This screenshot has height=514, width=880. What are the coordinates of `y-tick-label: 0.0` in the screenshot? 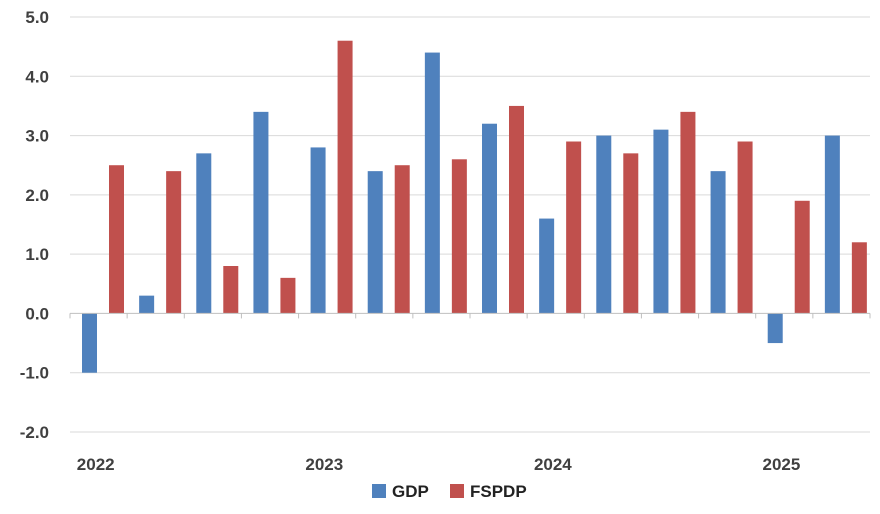 It's located at (37, 313).